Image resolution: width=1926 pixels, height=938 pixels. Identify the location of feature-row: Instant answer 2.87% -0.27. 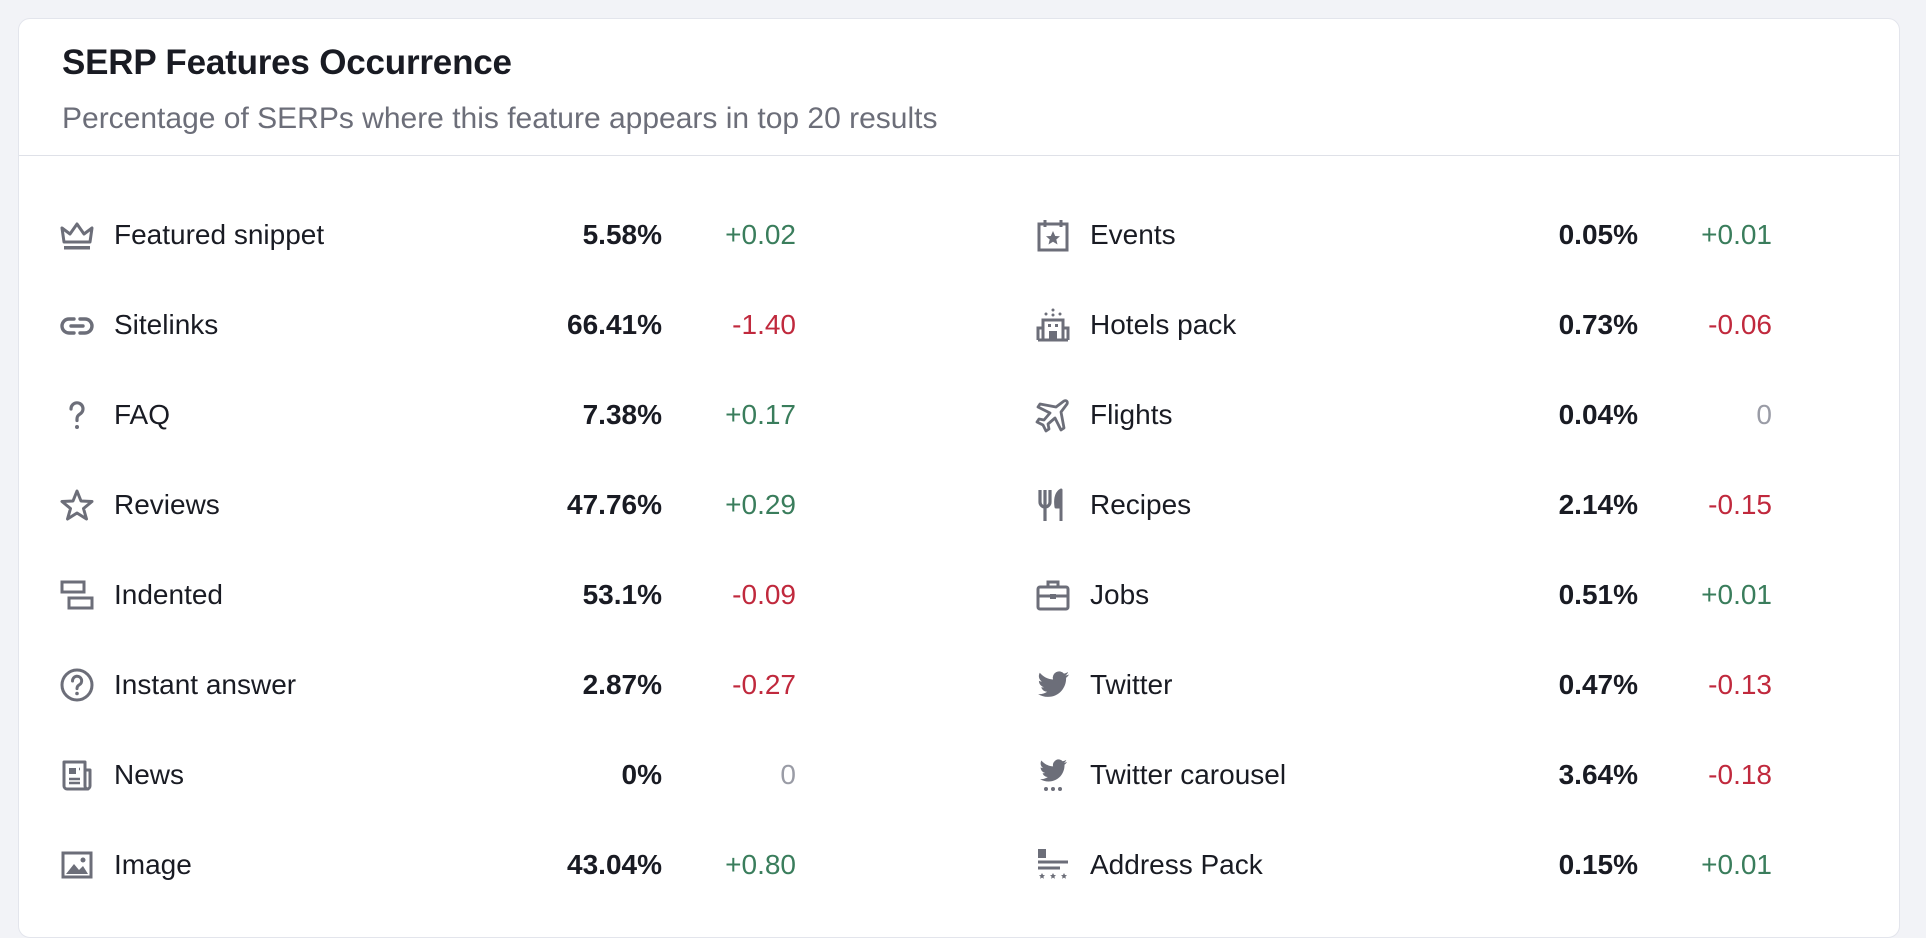
(459, 685).